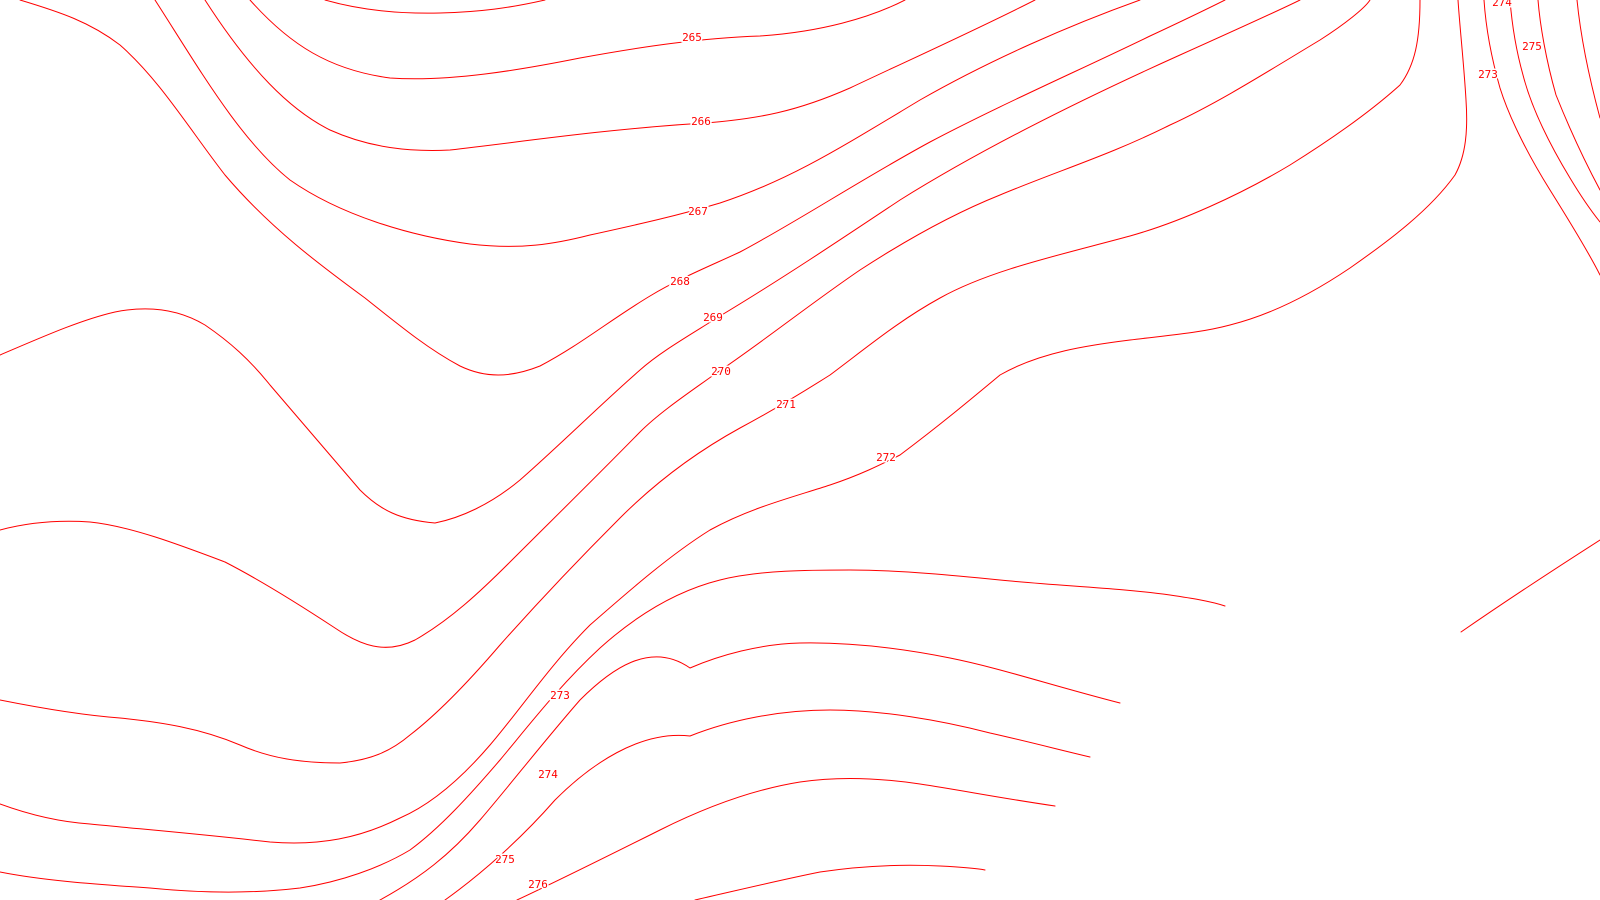  What do you see at coordinates (538, 884) in the screenshot?
I see `contour-label: 276` at bounding box center [538, 884].